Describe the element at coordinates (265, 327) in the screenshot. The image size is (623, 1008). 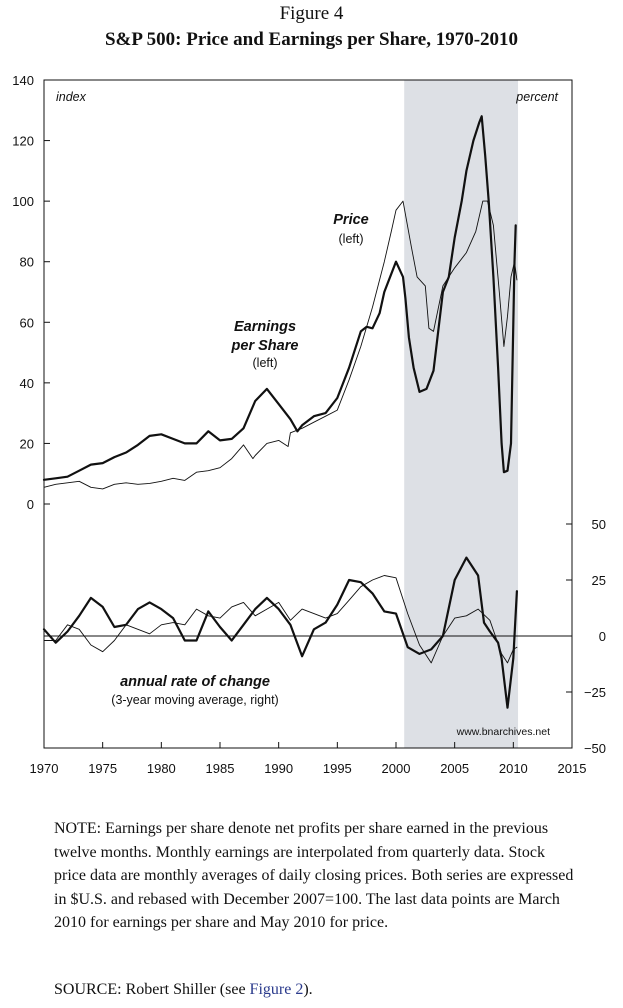
I see `eps-series-label-1: Earnings` at that location.